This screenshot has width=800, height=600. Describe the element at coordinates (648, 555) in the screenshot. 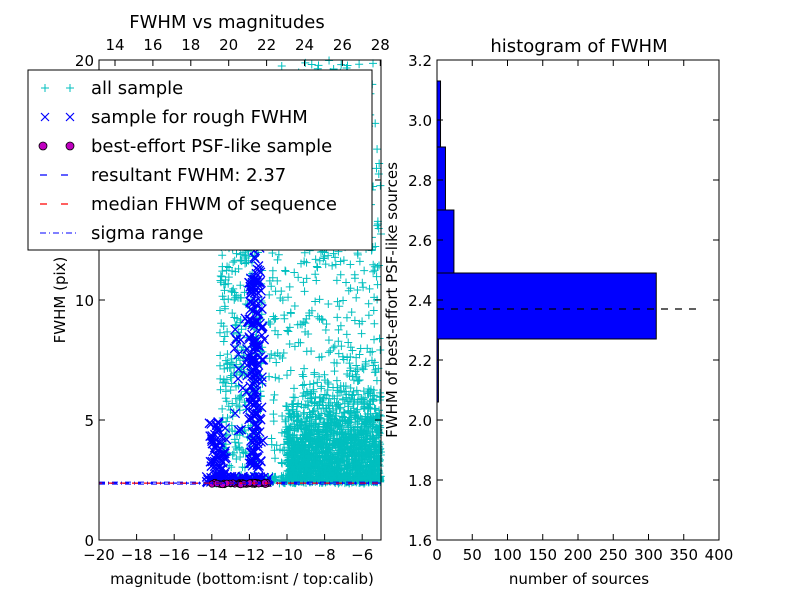

I see `x-tick-label: 300` at that location.